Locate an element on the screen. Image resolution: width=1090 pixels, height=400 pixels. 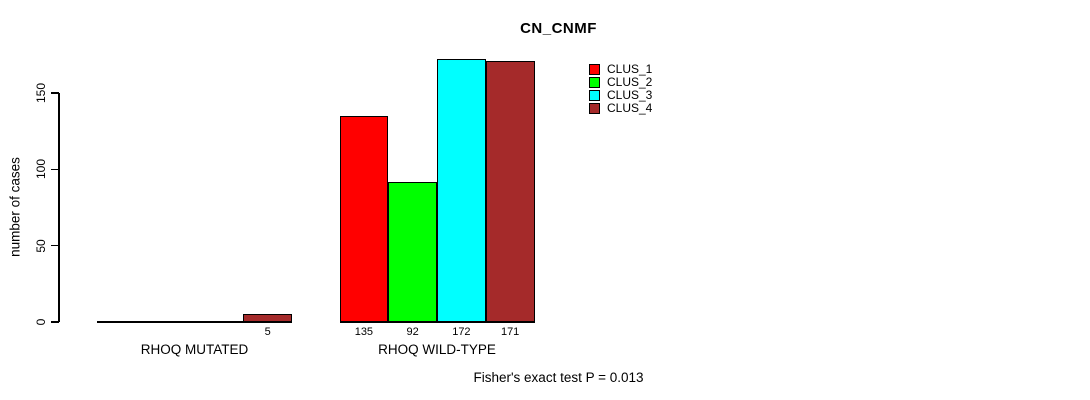
legend-item-clus_4: CLUS_4 is located at coordinates (620, 108).